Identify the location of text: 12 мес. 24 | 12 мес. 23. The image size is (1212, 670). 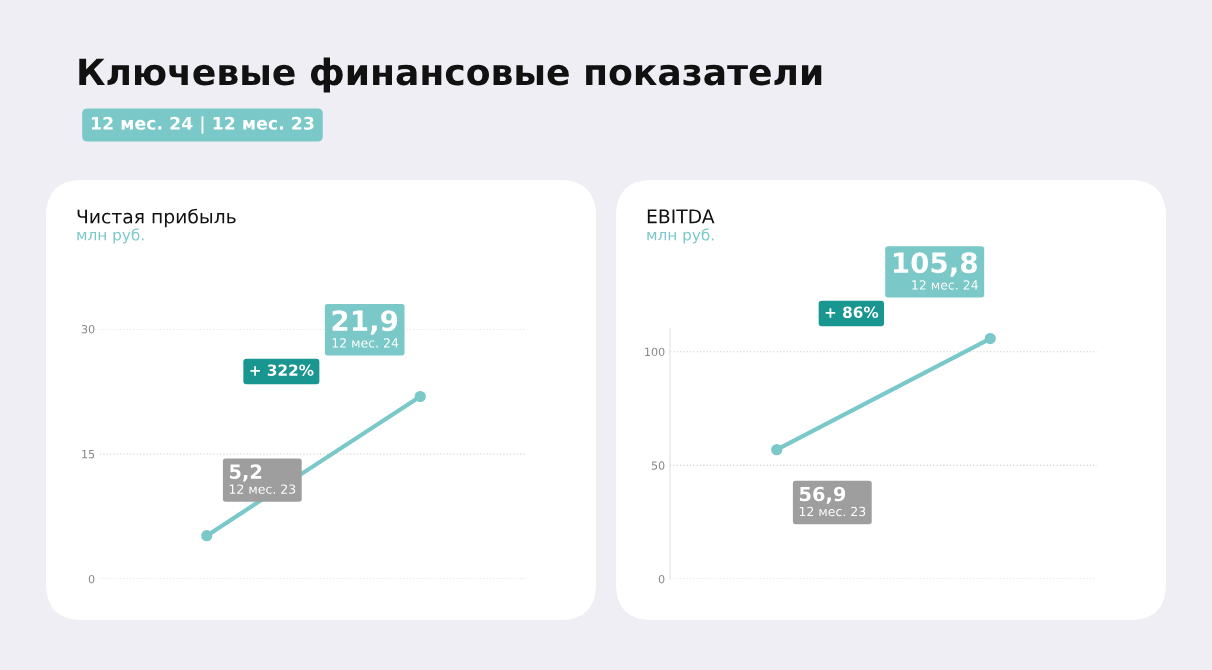
(202, 125).